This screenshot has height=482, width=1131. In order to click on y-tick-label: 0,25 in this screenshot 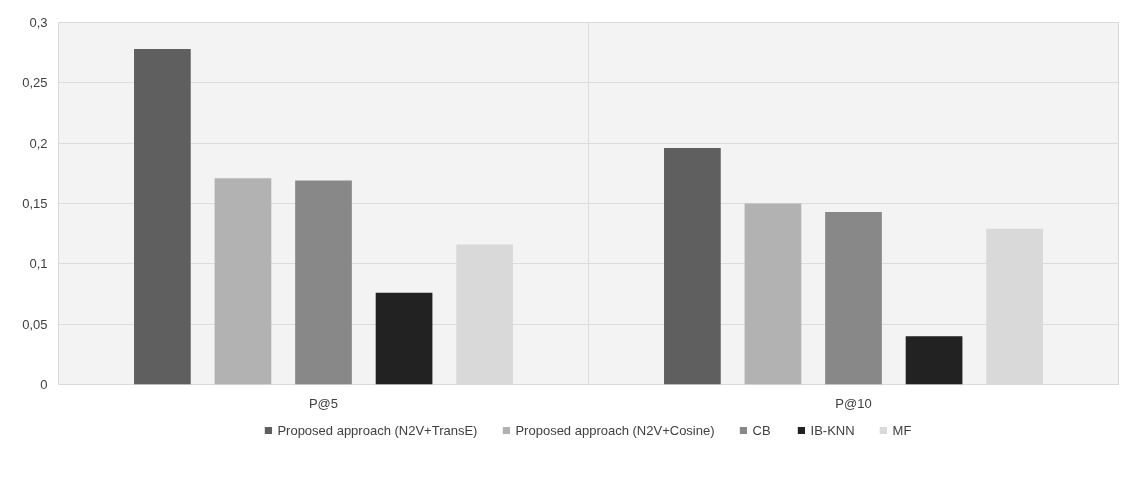, I will do `click(35, 83)`.